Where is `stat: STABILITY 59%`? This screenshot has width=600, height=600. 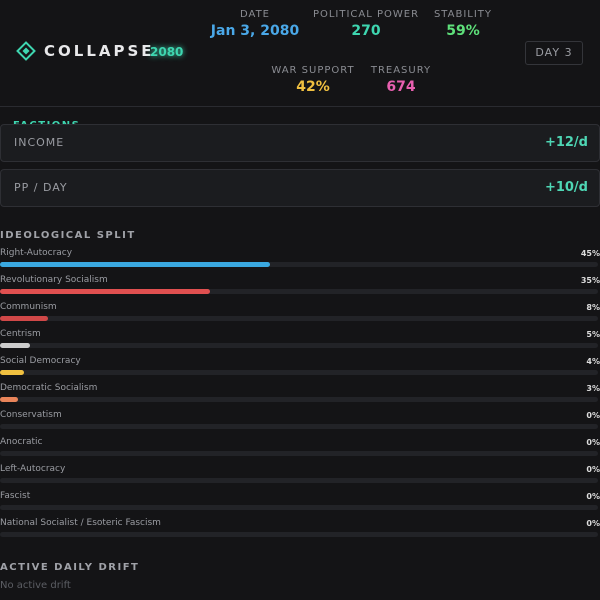 stat: STABILITY 59% is located at coordinates (463, 24).